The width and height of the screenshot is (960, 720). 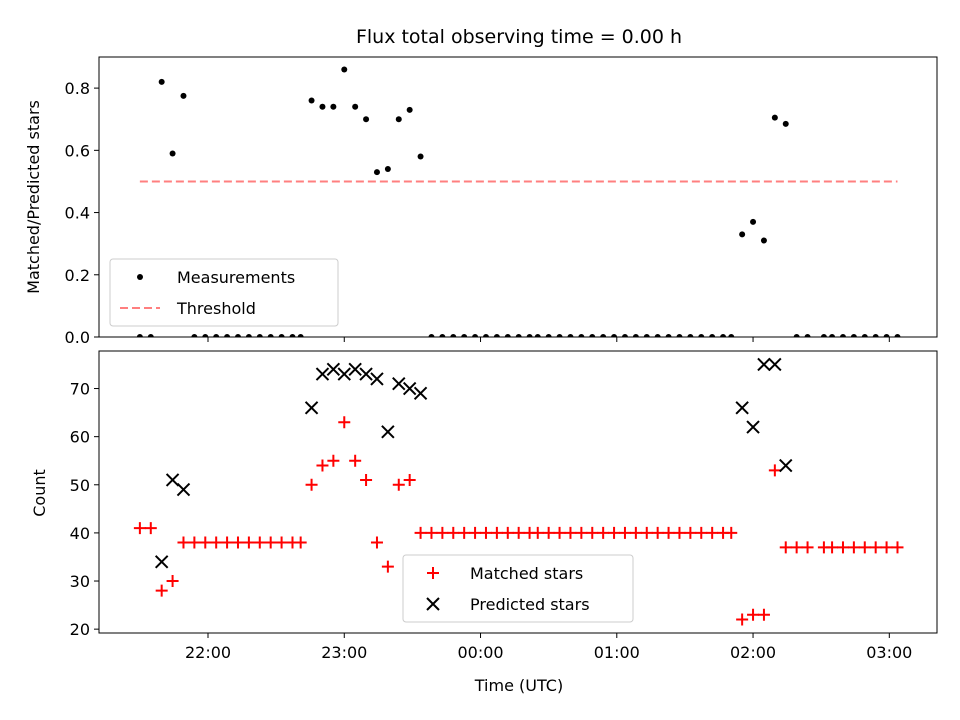 What do you see at coordinates (39, 493) in the screenshot?
I see `count-y-axis-label: Count` at bounding box center [39, 493].